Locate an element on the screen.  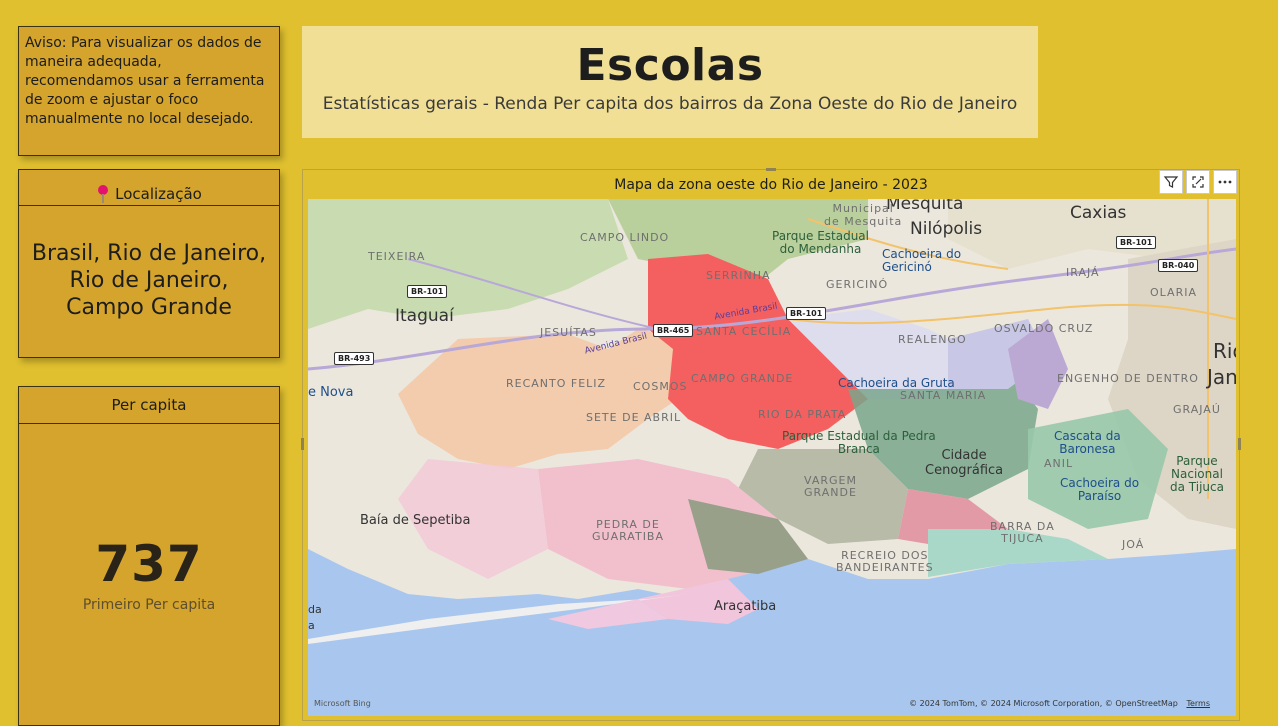
map-label: Baía de Sepetiba is located at coordinates (415, 520).